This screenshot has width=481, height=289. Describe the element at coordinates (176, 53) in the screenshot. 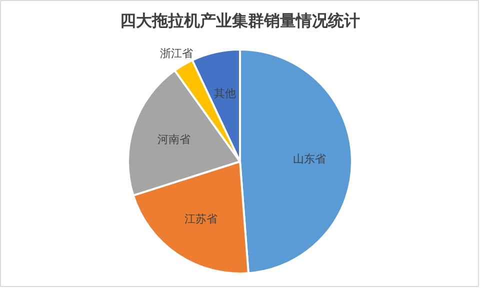

I see `slice-label: 浙江省` at that location.